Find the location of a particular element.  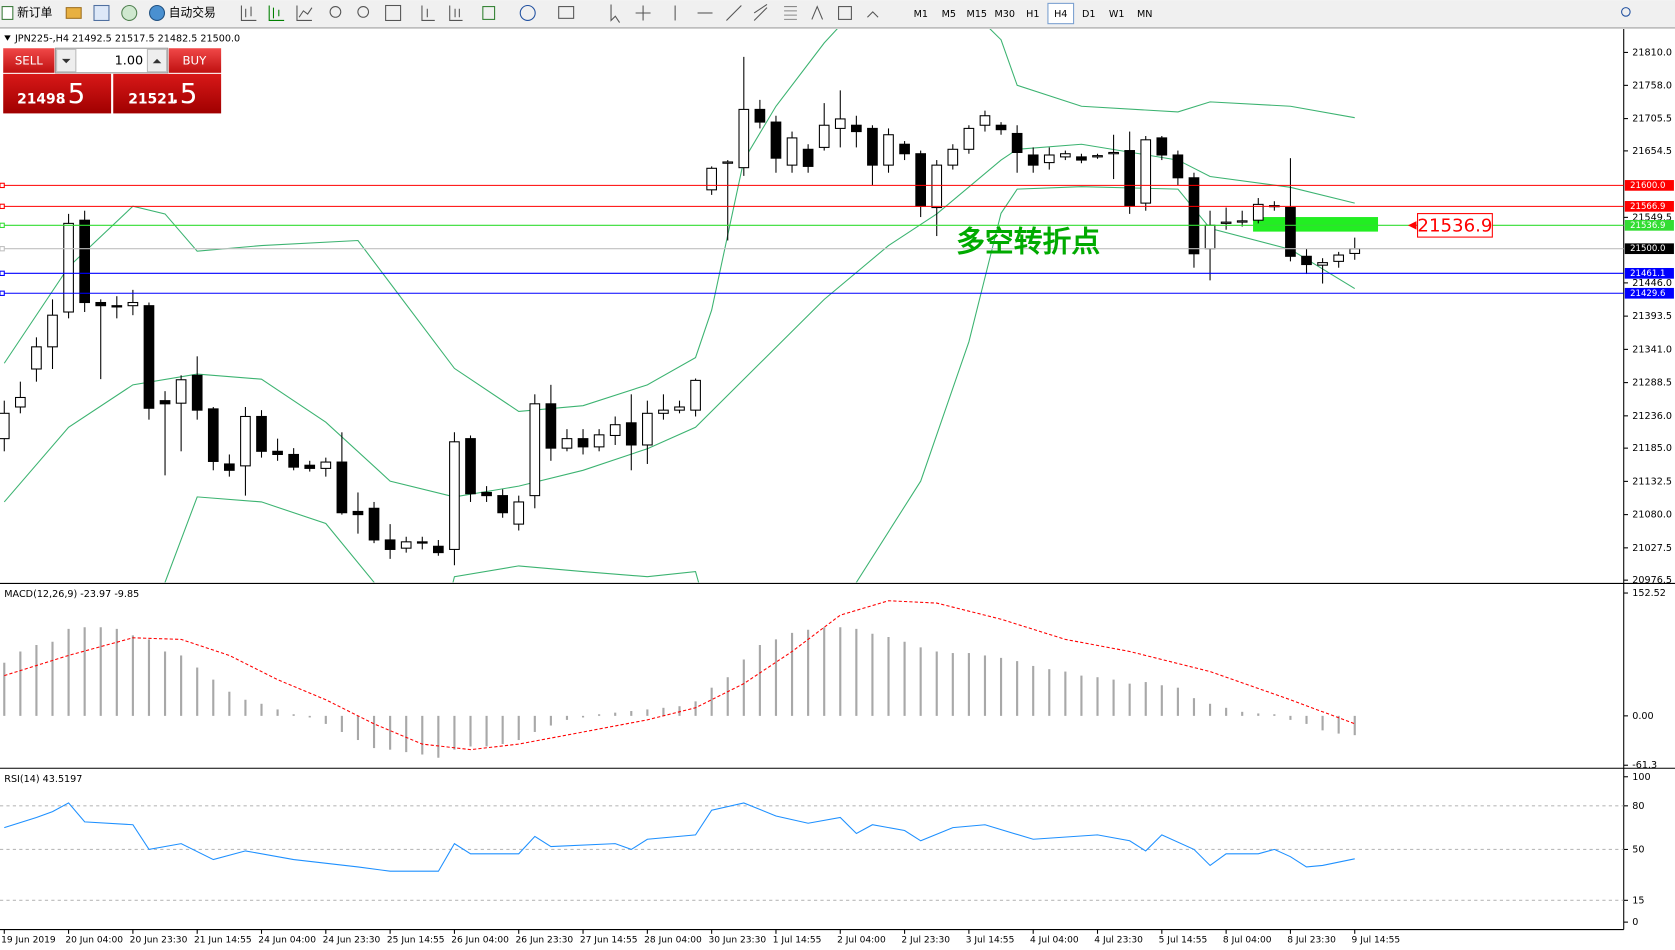

tool-line-chart is located at coordinates (304, 13).